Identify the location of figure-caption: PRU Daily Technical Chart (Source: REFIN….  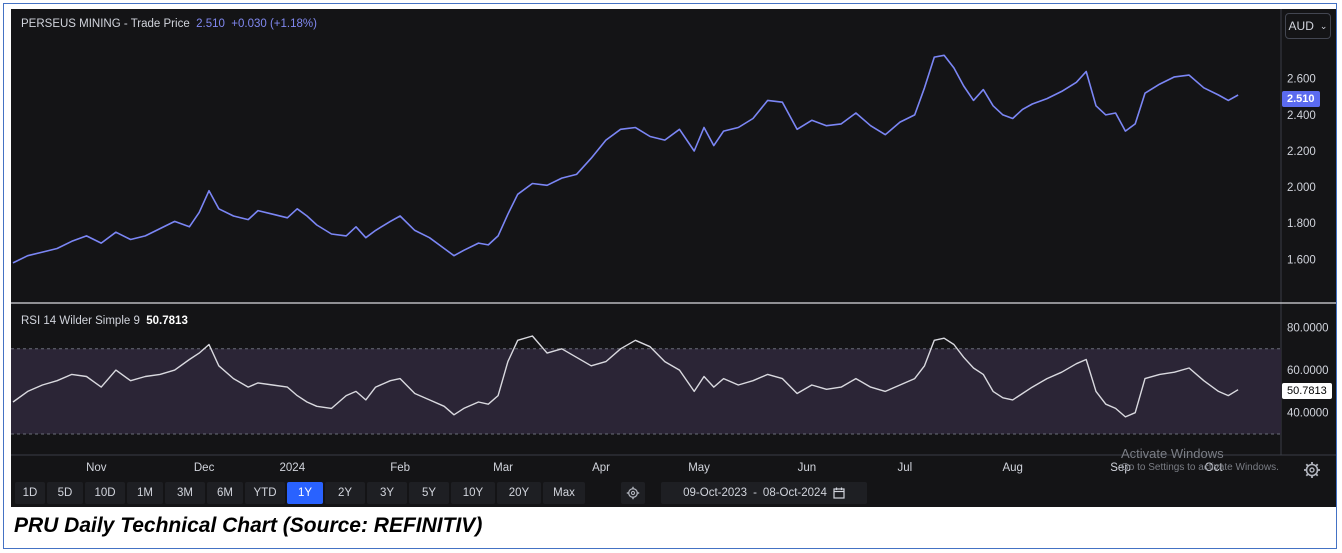
(248, 525).